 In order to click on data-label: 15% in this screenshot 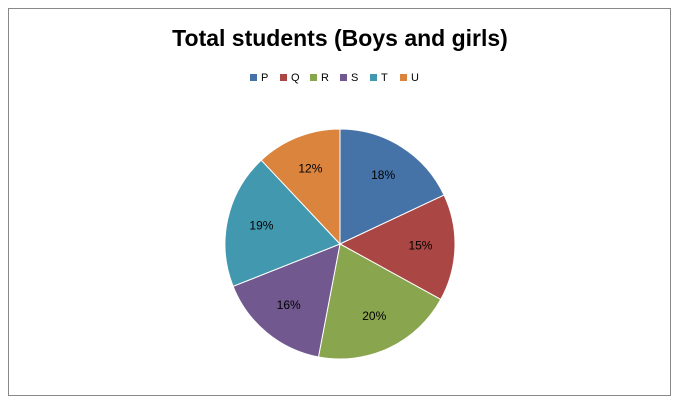, I will do `click(420, 246)`.